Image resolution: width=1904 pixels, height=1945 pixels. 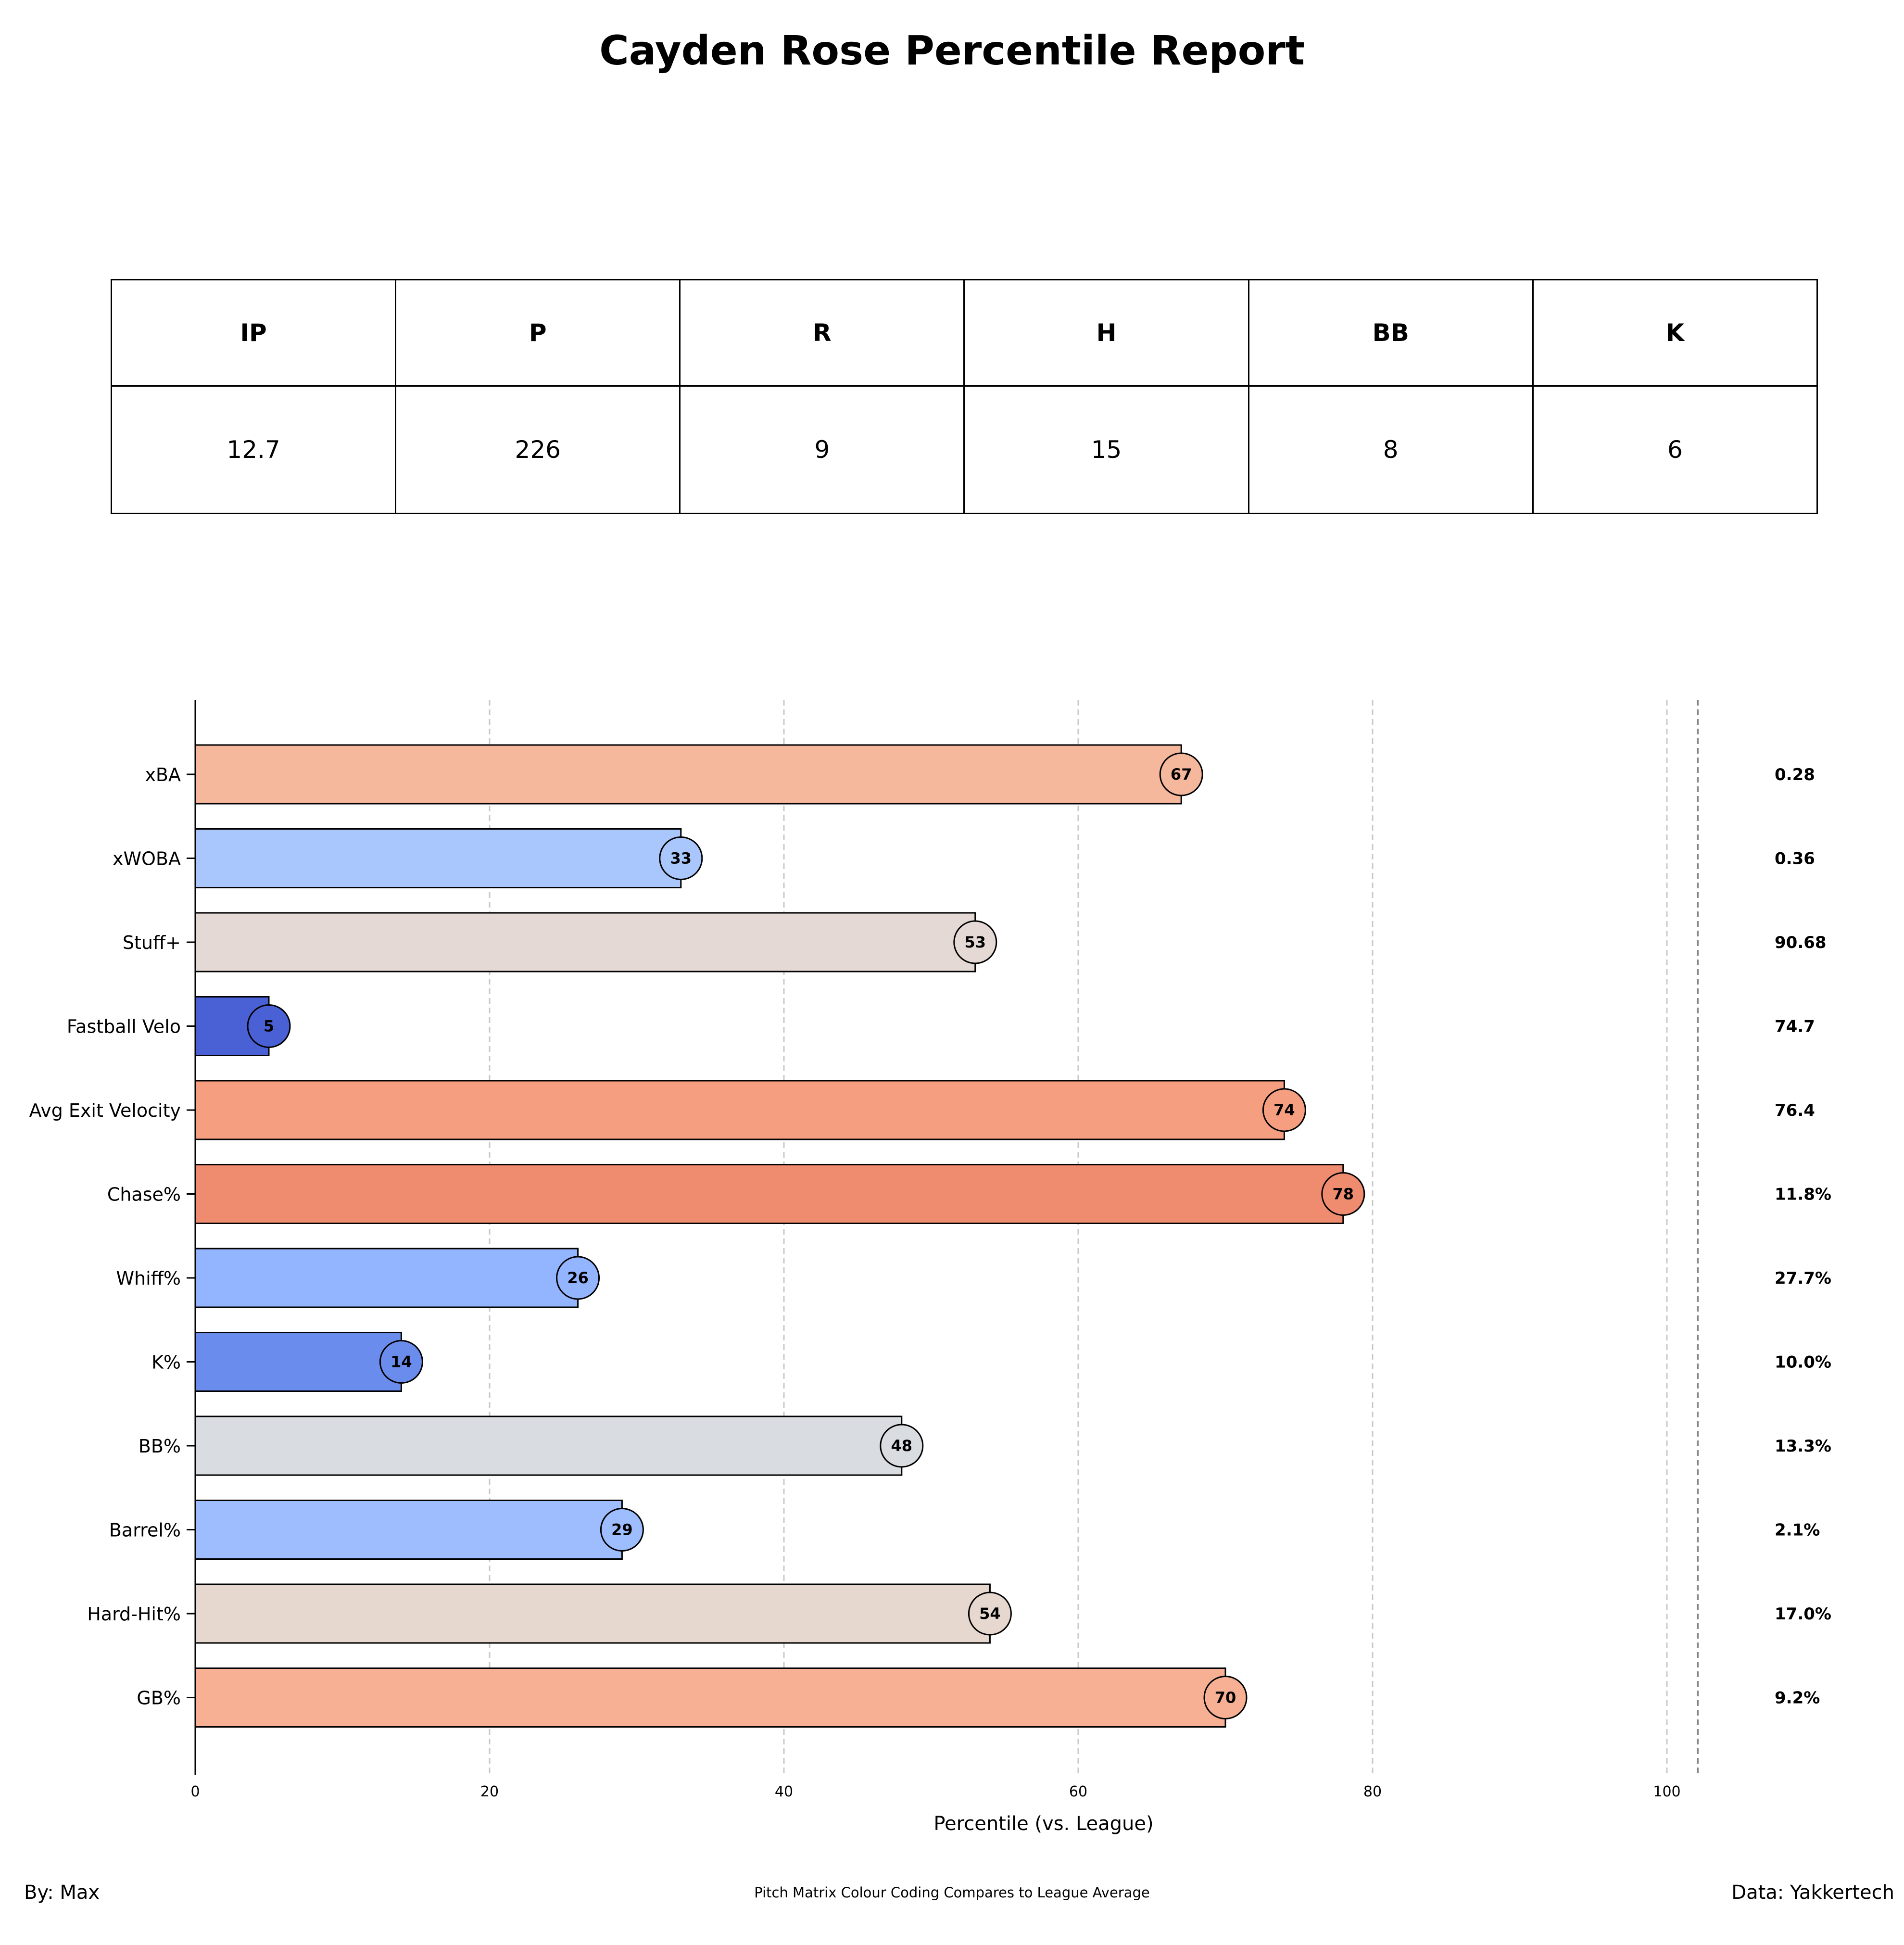 I want to click on raw-value-label: 10.0%, so click(x=1803, y=1362).